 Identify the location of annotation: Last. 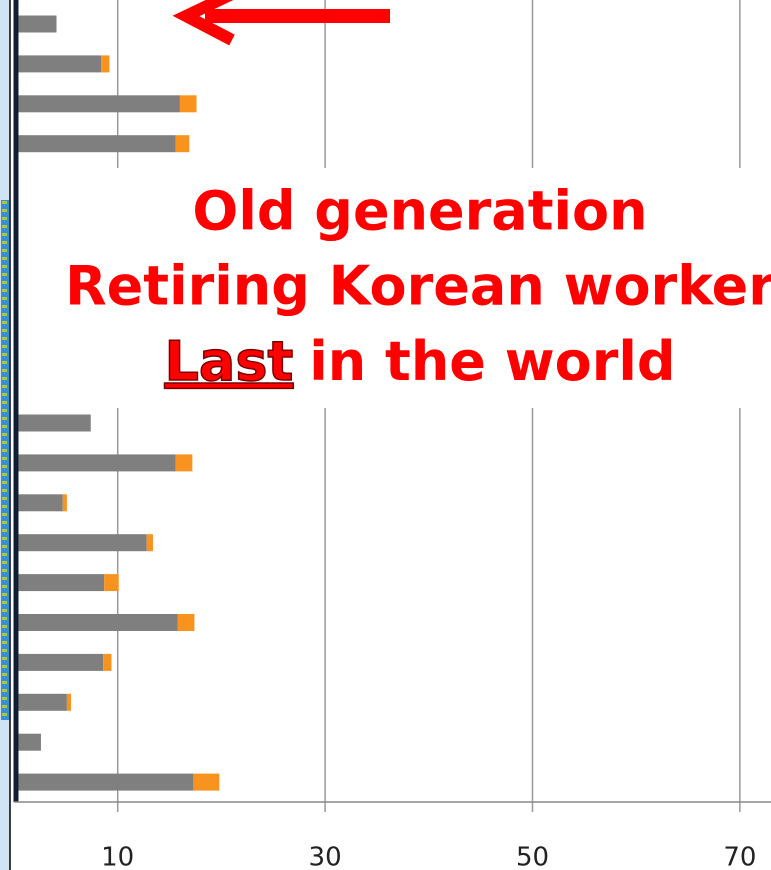
(228, 361).